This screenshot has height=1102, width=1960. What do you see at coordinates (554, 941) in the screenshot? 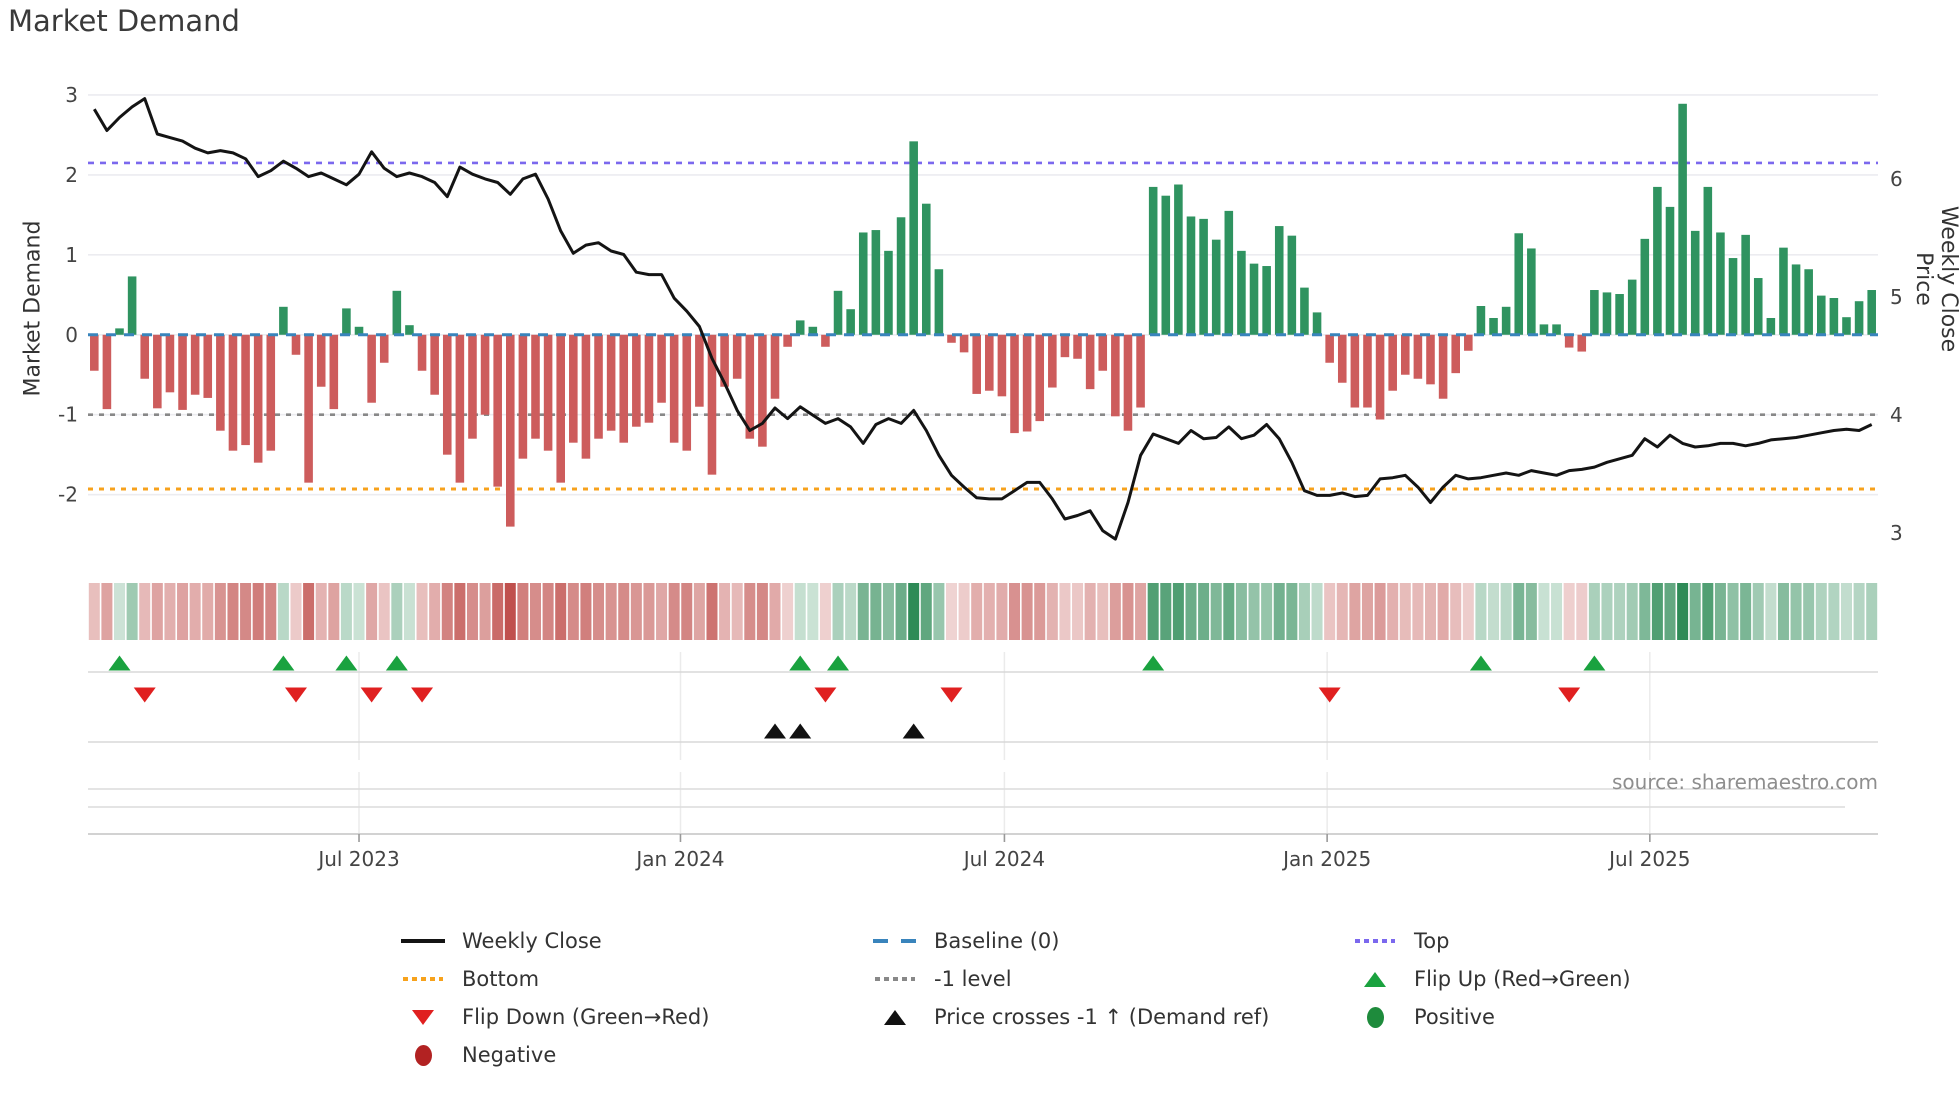
I see `legend-entry: Weekly Close` at bounding box center [554, 941].